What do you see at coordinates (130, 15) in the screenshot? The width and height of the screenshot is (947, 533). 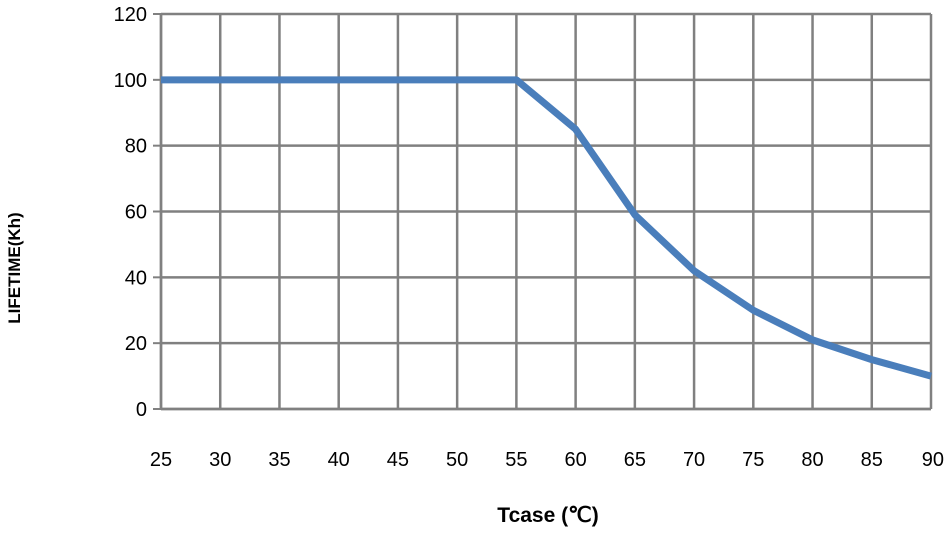 I see `y-tick-label-120: 120` at bounding box center [130, 15].